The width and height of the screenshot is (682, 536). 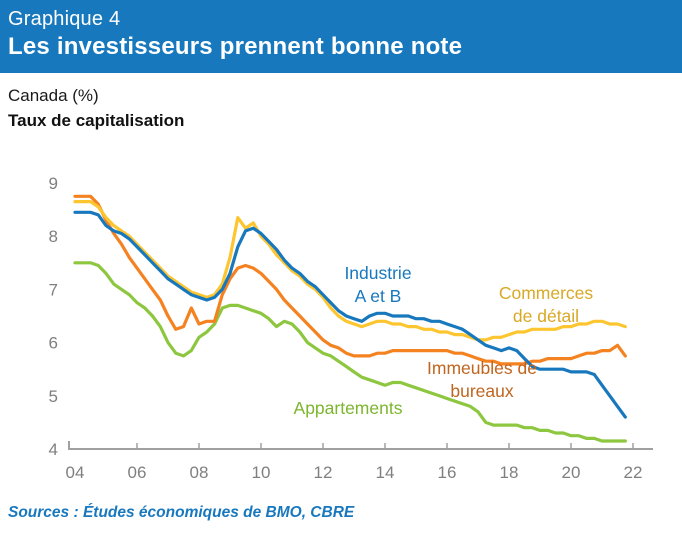 What do you see at coordinates (53, 449) in the screenshot?
I see `y-axis-tick-label: 4` at bounding box center [53, 449].